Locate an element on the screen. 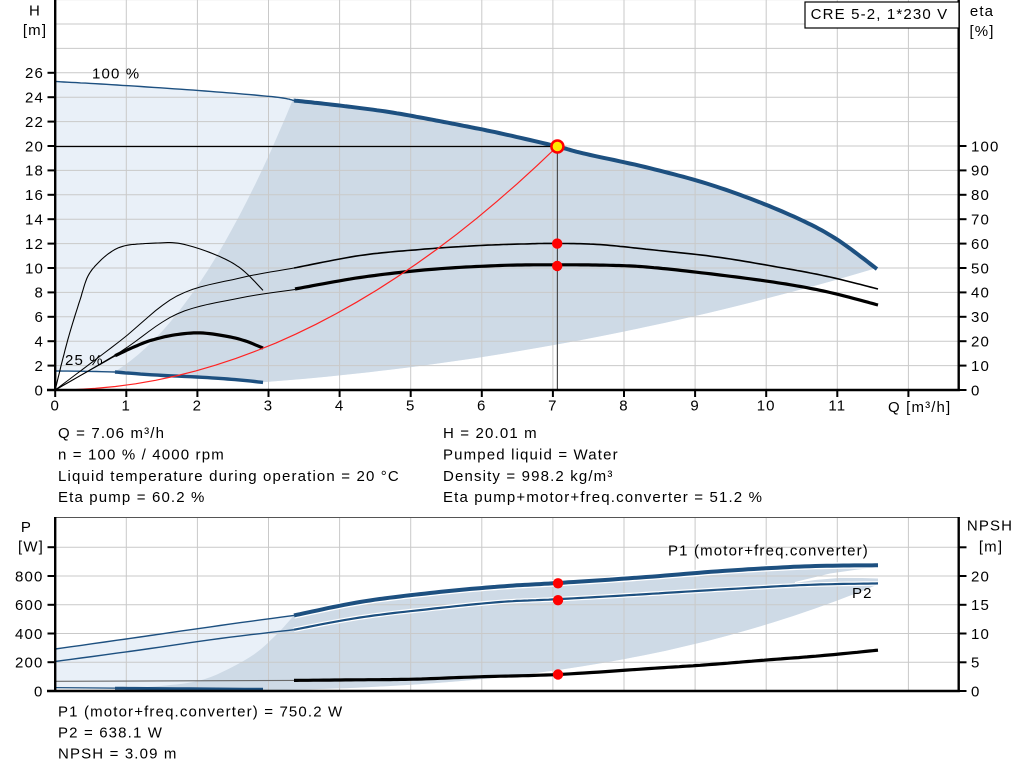  svg-text: Q [m³/h] is located at coordinates (919, 407).